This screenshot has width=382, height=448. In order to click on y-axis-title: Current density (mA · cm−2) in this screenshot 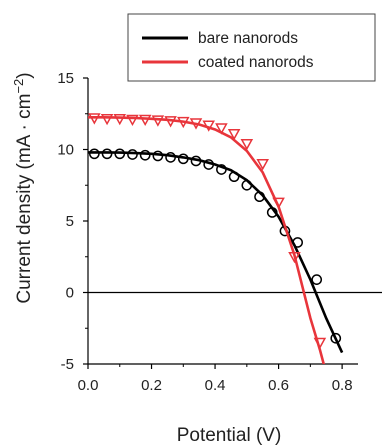, I will do `click(23, 187)`.